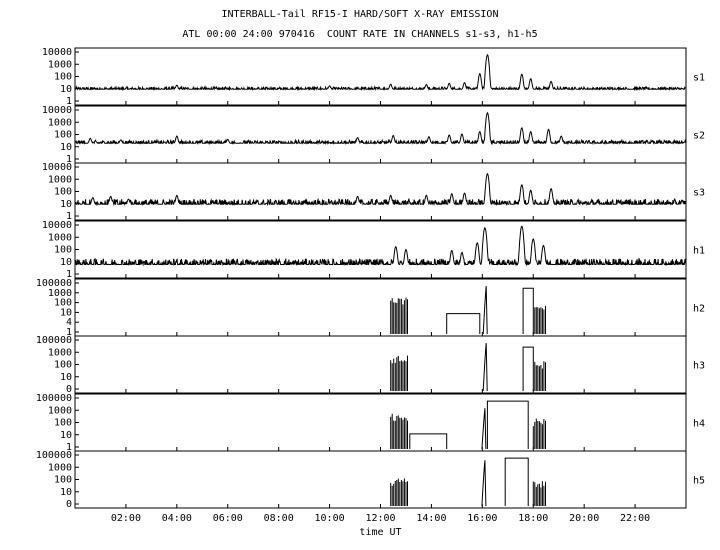  I want to click on y-tick-label-s2: 10, so click(66, 147).